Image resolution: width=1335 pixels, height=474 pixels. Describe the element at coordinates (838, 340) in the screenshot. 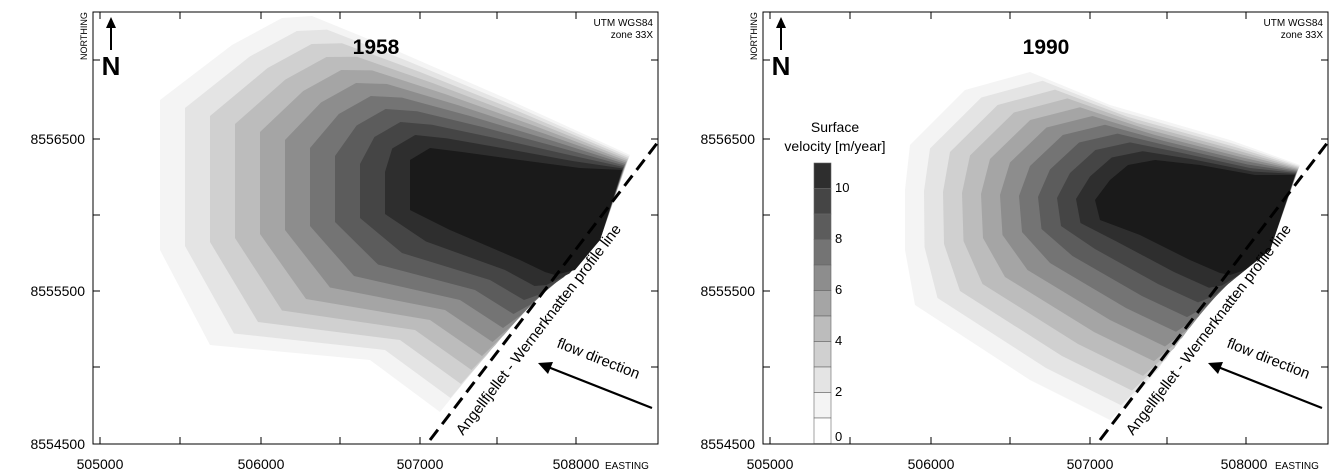

I see `legend-label: 4` at that location.